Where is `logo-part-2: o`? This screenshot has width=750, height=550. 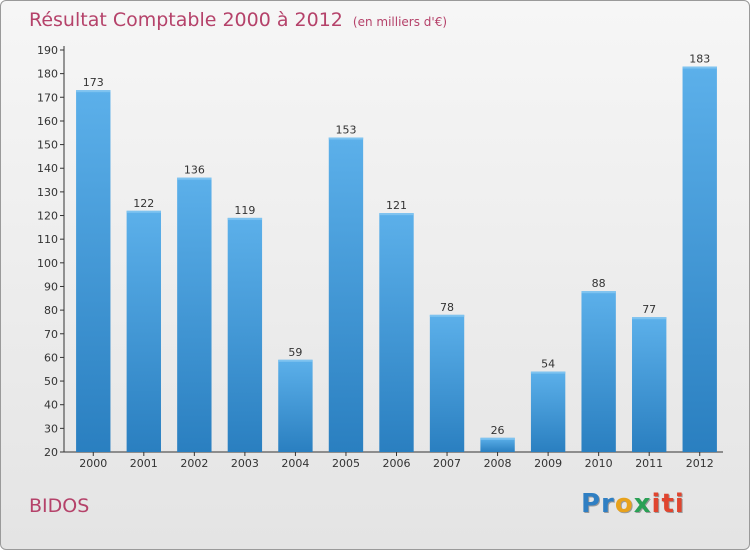 logo-part-2: o is located at coordinates (624, 504).